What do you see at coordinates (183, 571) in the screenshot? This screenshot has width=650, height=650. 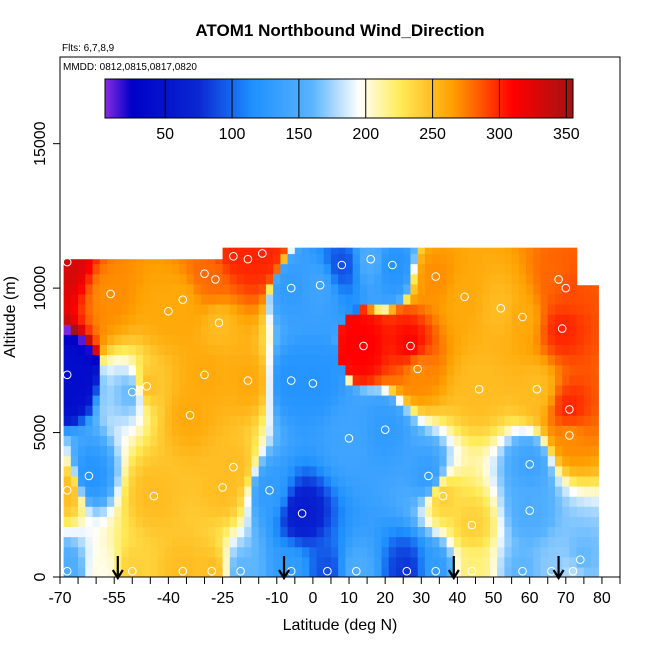 I see `observation-point` at bounding box center [183, 571].